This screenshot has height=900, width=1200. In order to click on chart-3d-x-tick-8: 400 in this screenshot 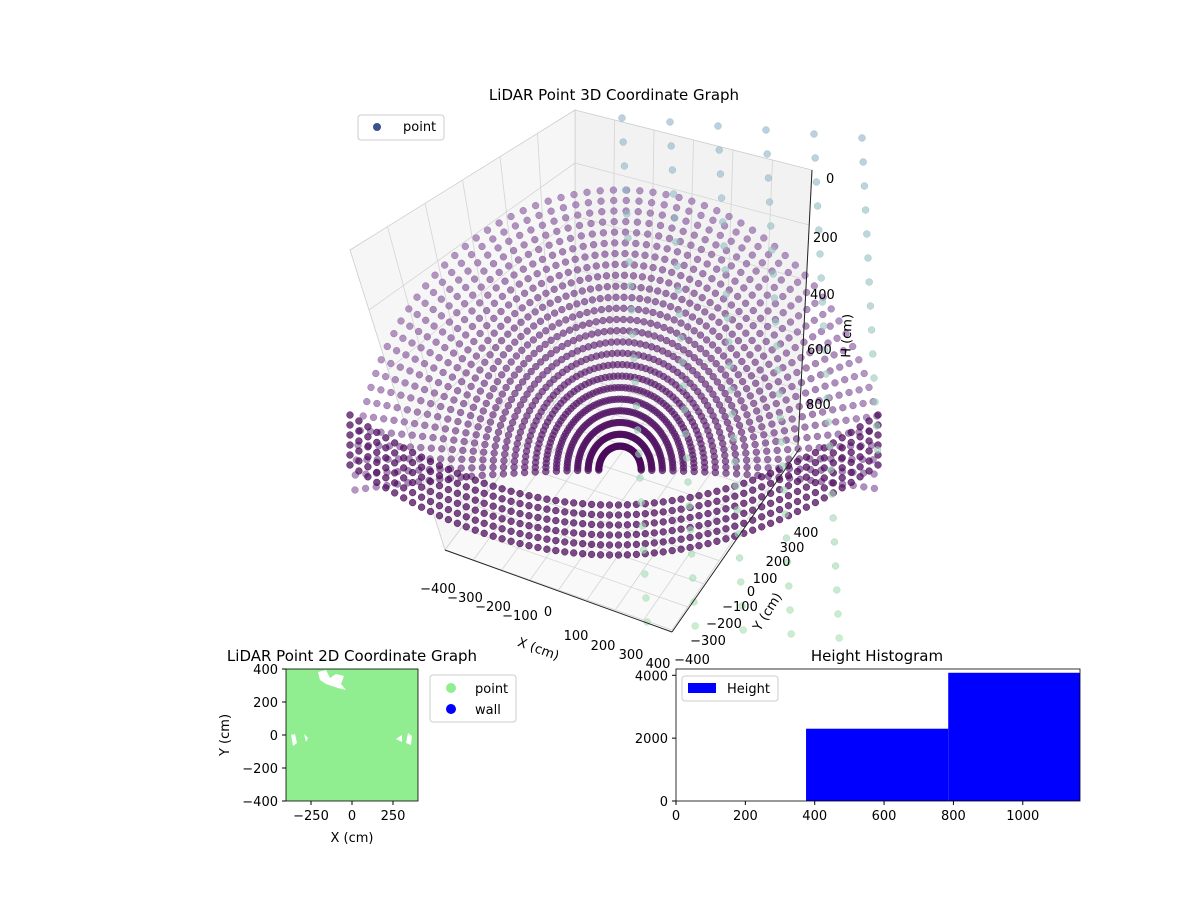, I will do `click(658, 664)`.